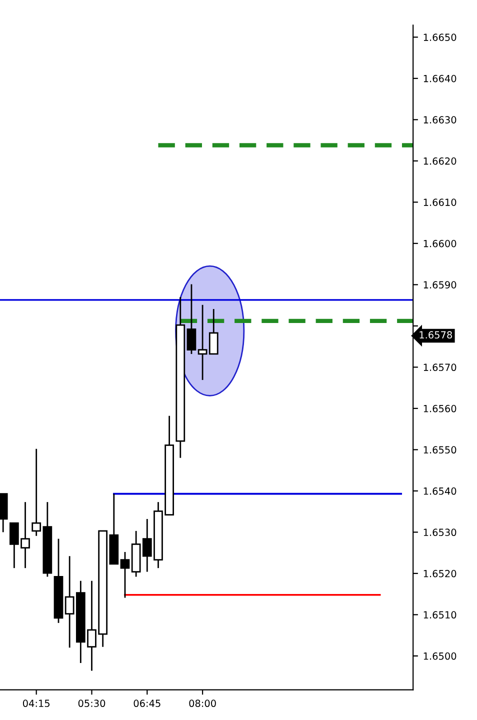 This screenshot has width=477, height=720. I want to click on y-tick-label: 1.6520, so click(440, 574).